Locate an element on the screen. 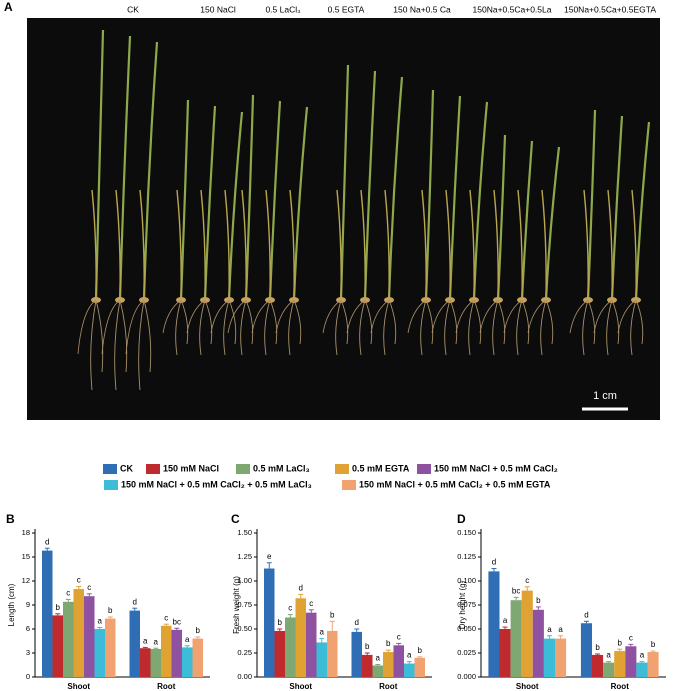  scale-bar-label: 1 cm is located at coordinates (605, 396).